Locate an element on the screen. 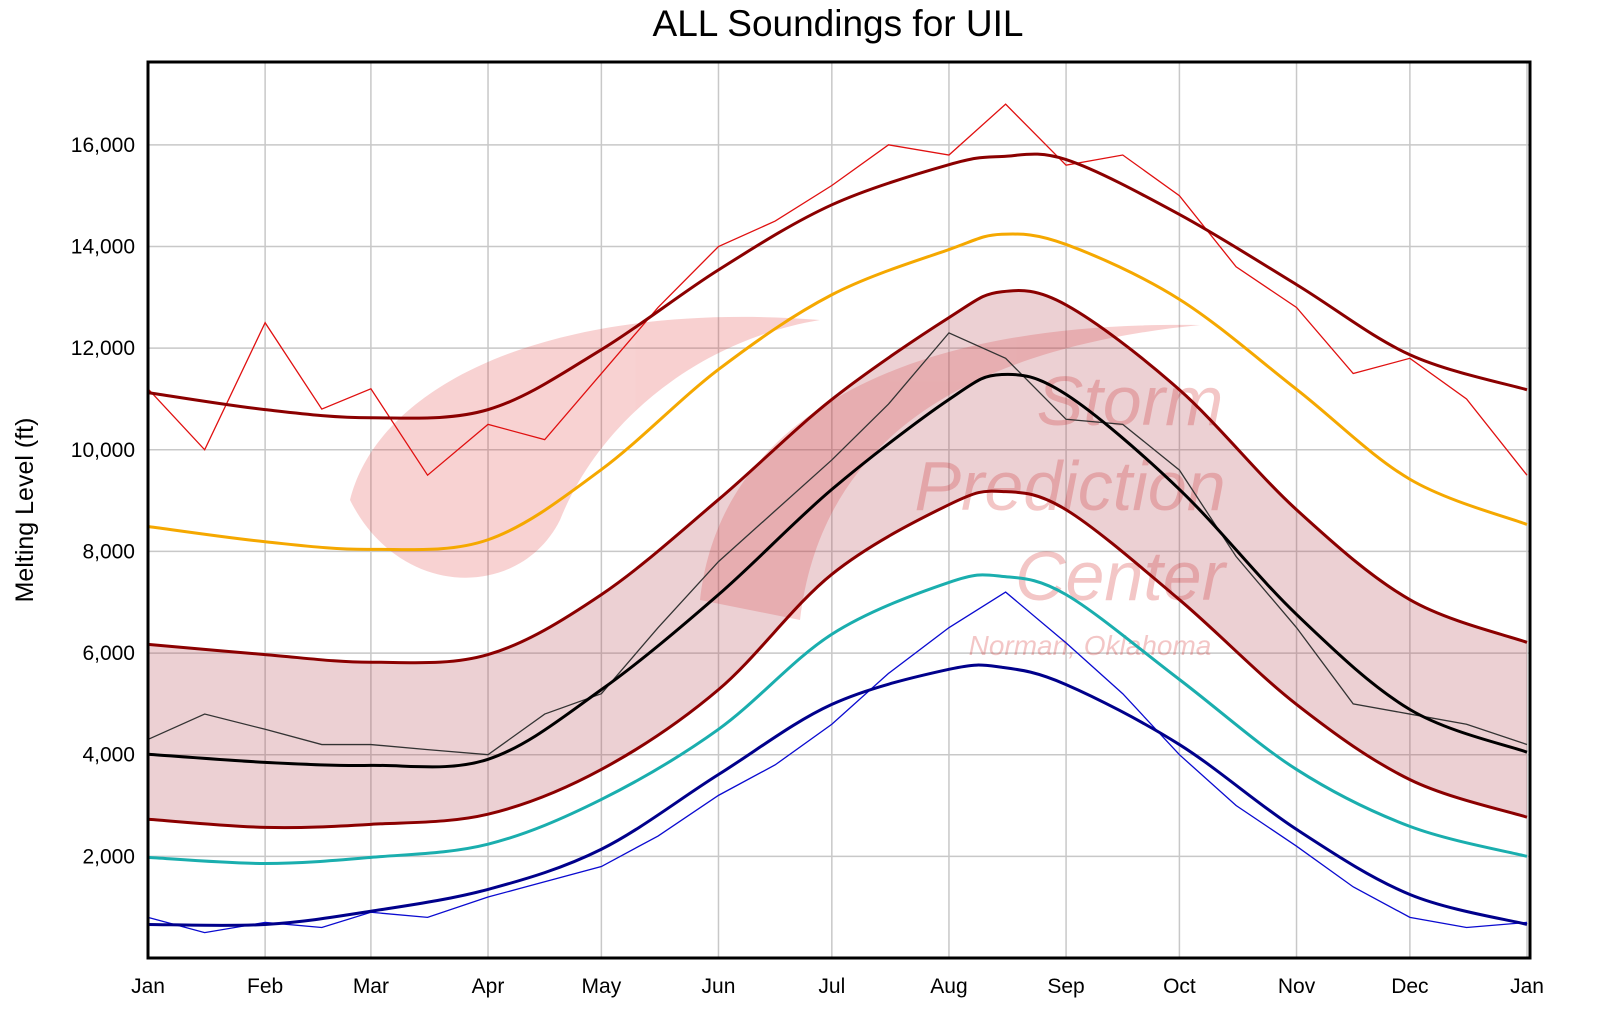 The image size is (1600, 1033). y-tick-label: 14,000 is located at coordinates (103, 246).